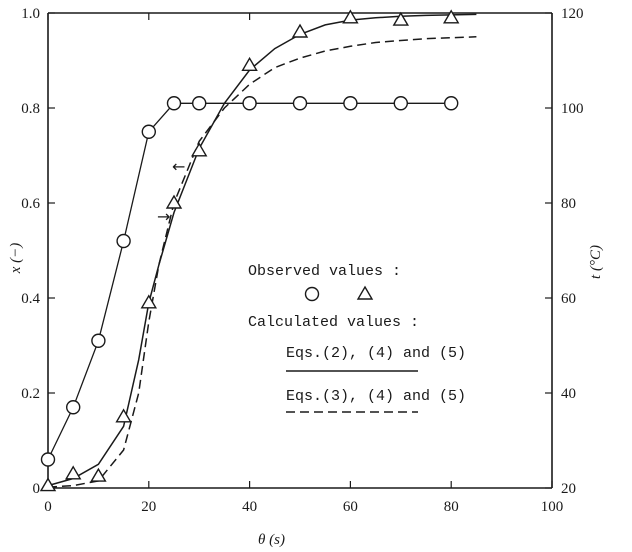  I want to click on legend-observed-label: Observed values :, so click(324, 271).